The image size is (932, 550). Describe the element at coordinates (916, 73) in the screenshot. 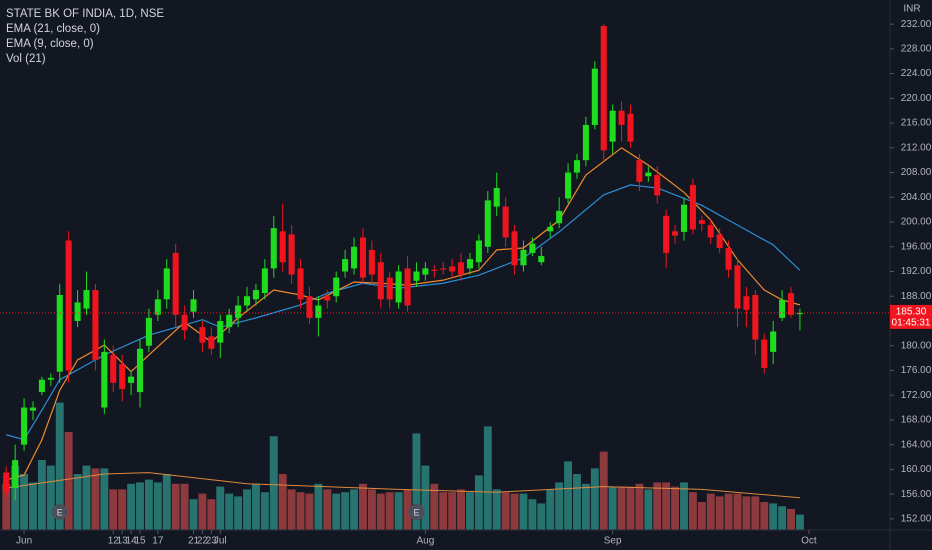

I see `y-tick-label: 224.00` at that location.